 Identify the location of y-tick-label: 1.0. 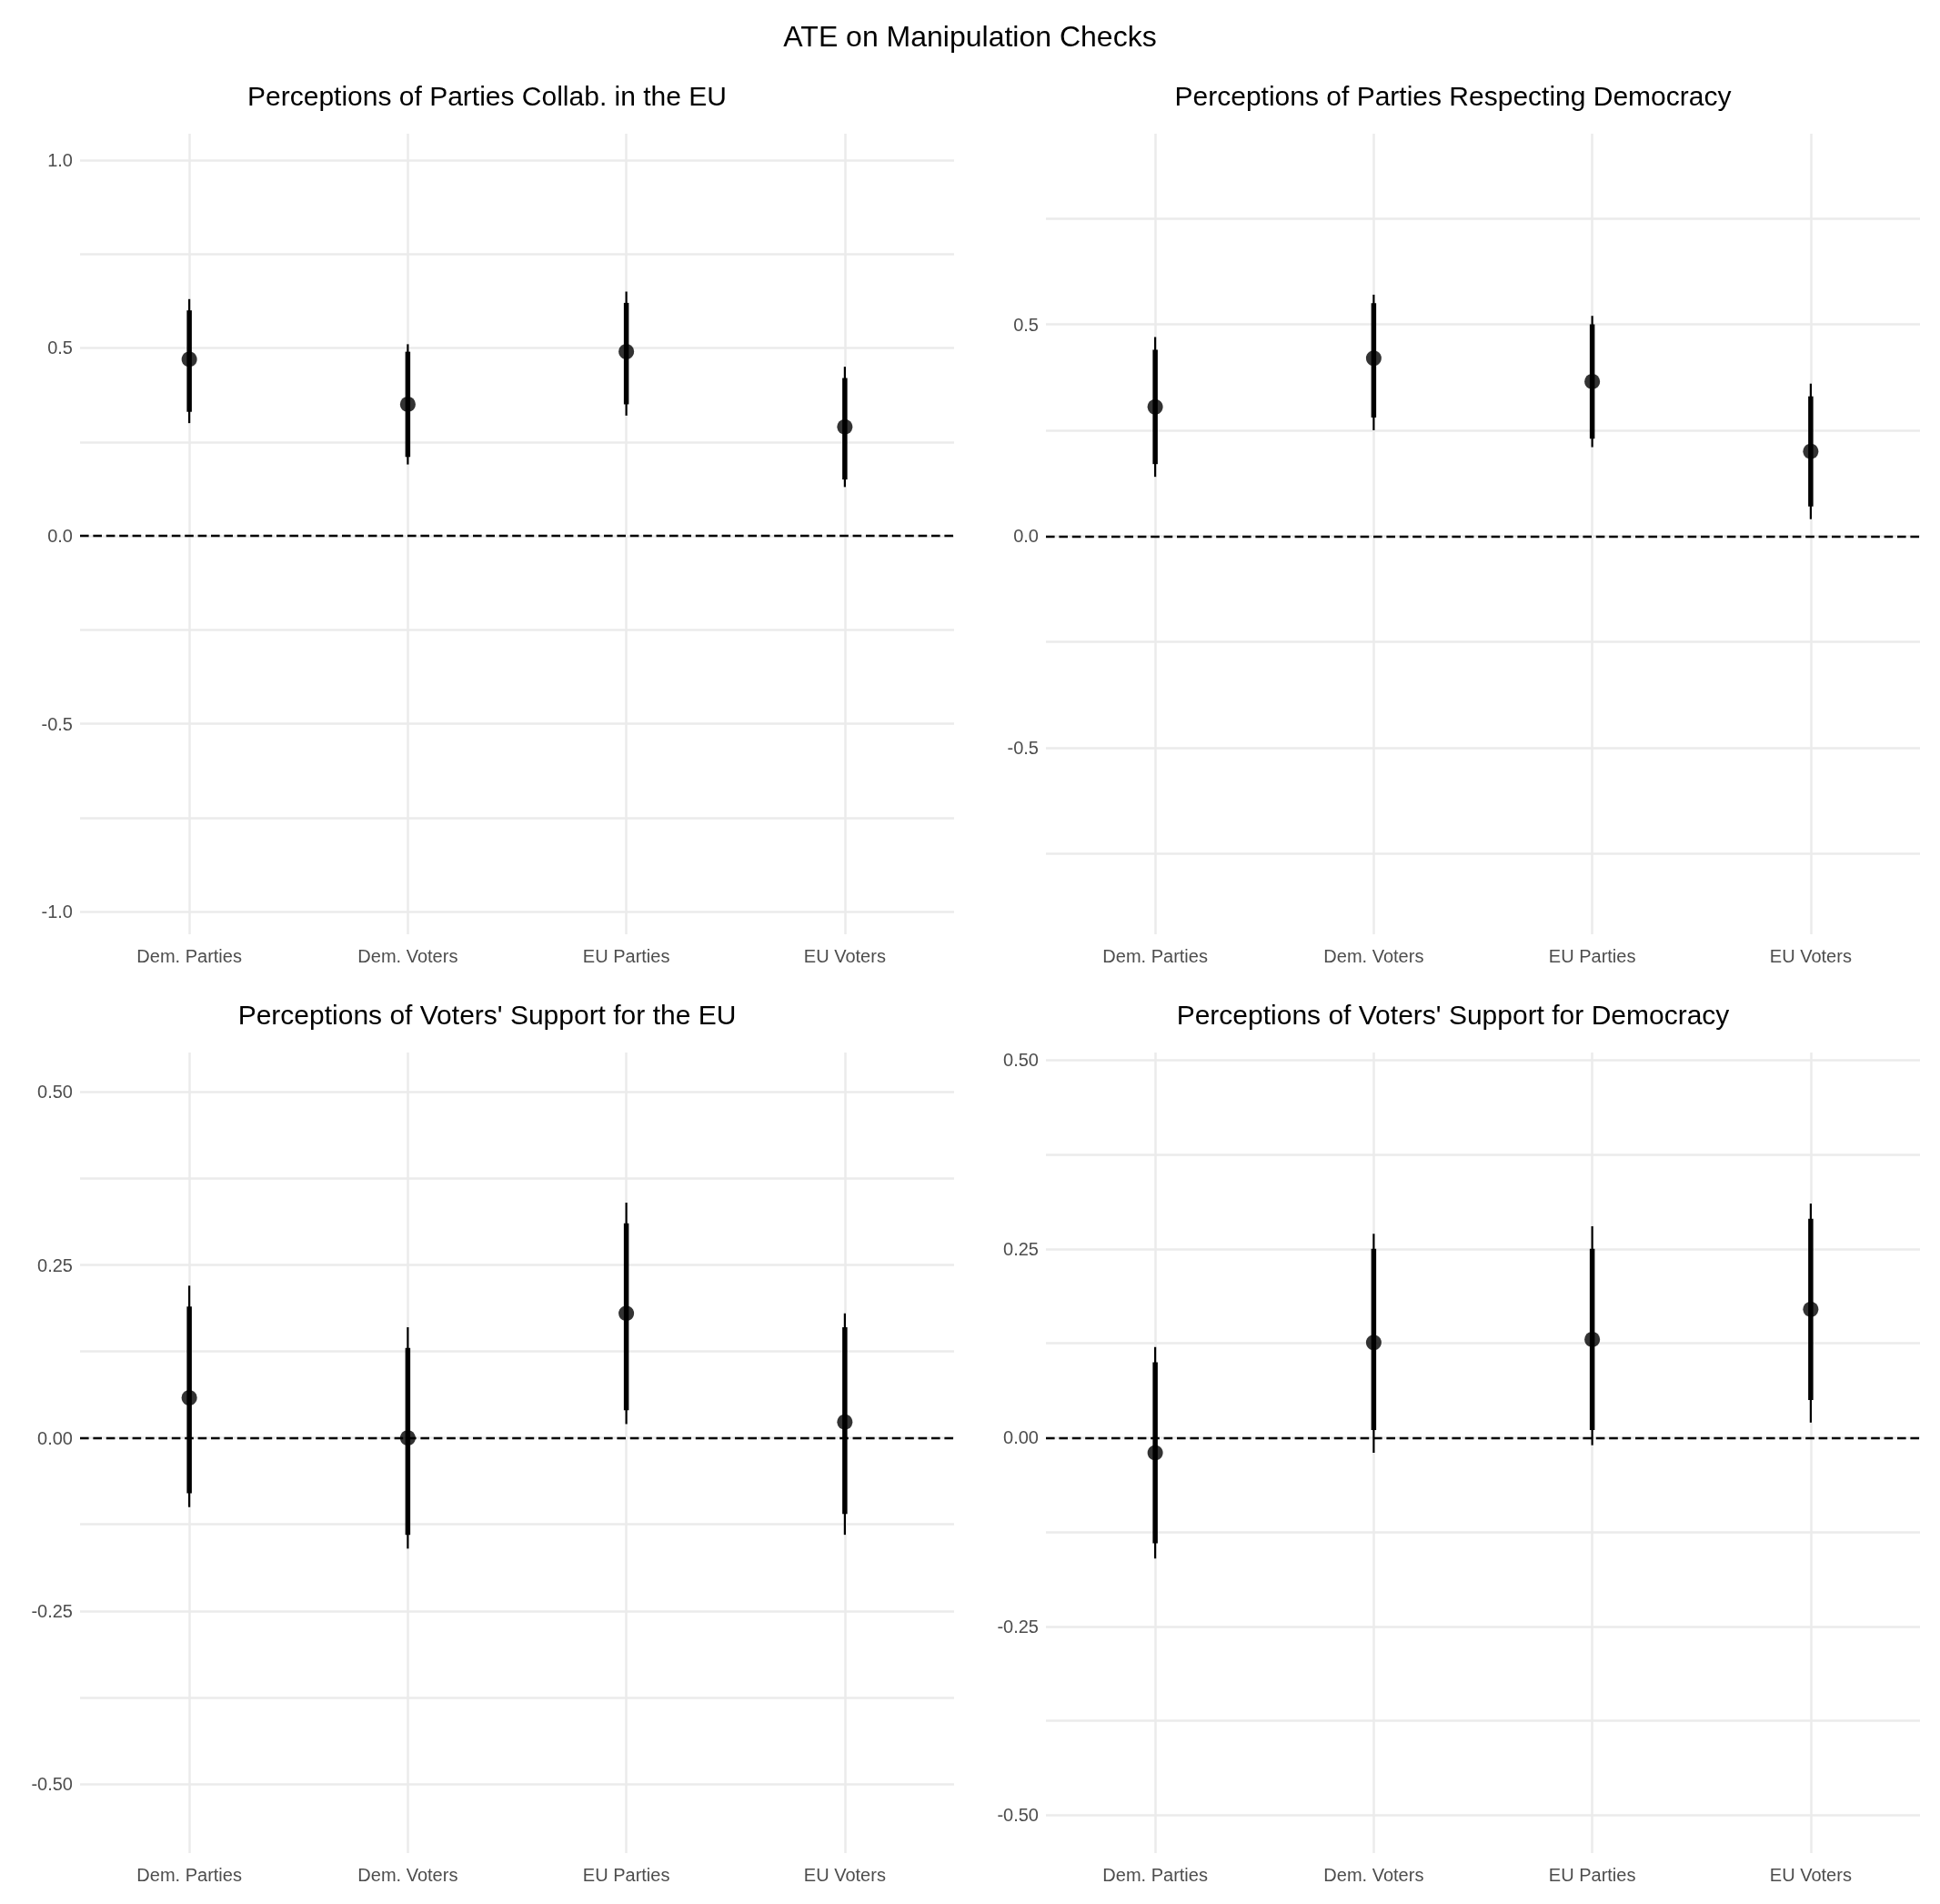
(60, 159).